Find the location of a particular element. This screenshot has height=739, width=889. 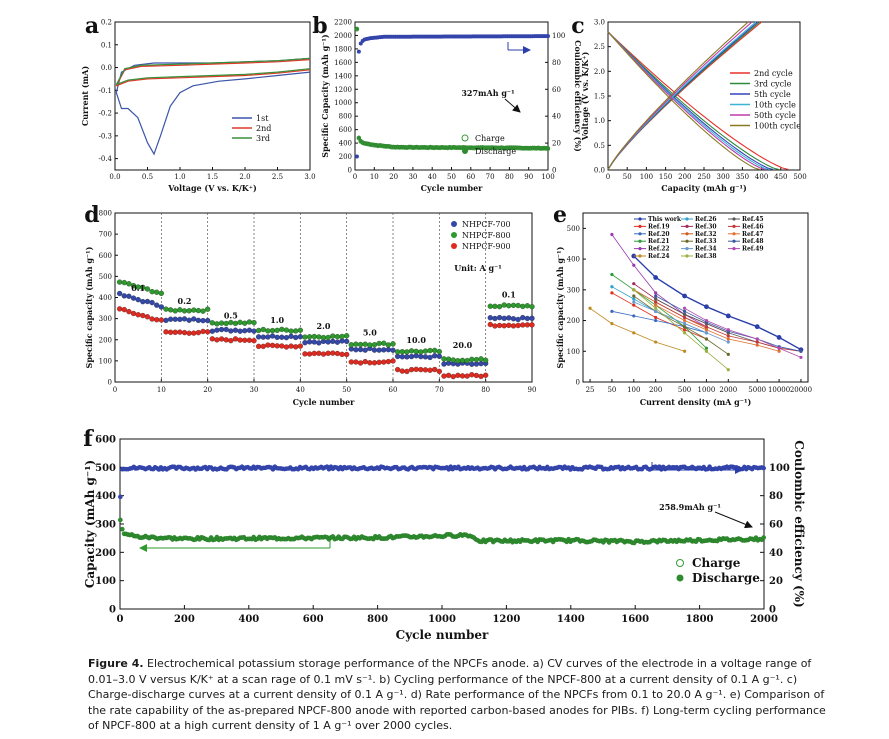

panel-b-ylabel: Specific Capacity (mAh g⁻¹) is located at coordinates (325, 96).